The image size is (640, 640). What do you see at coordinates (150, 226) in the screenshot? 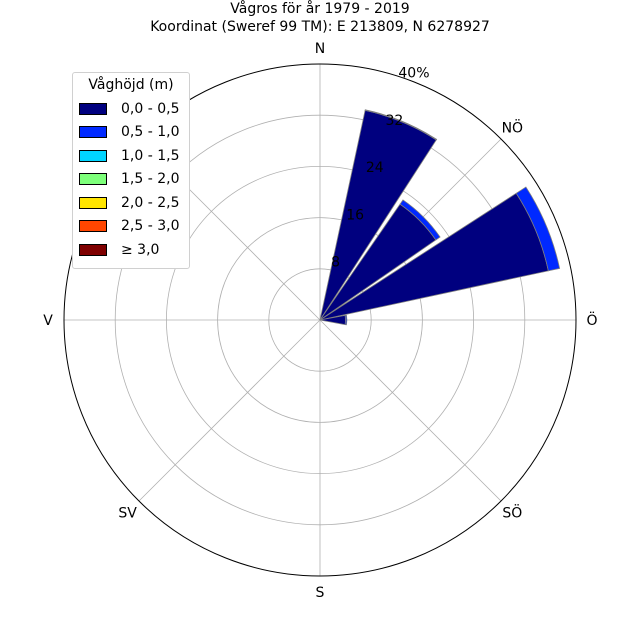
I see `legend-label: 2,5 - 3,0` at bounding box center [150, 226].